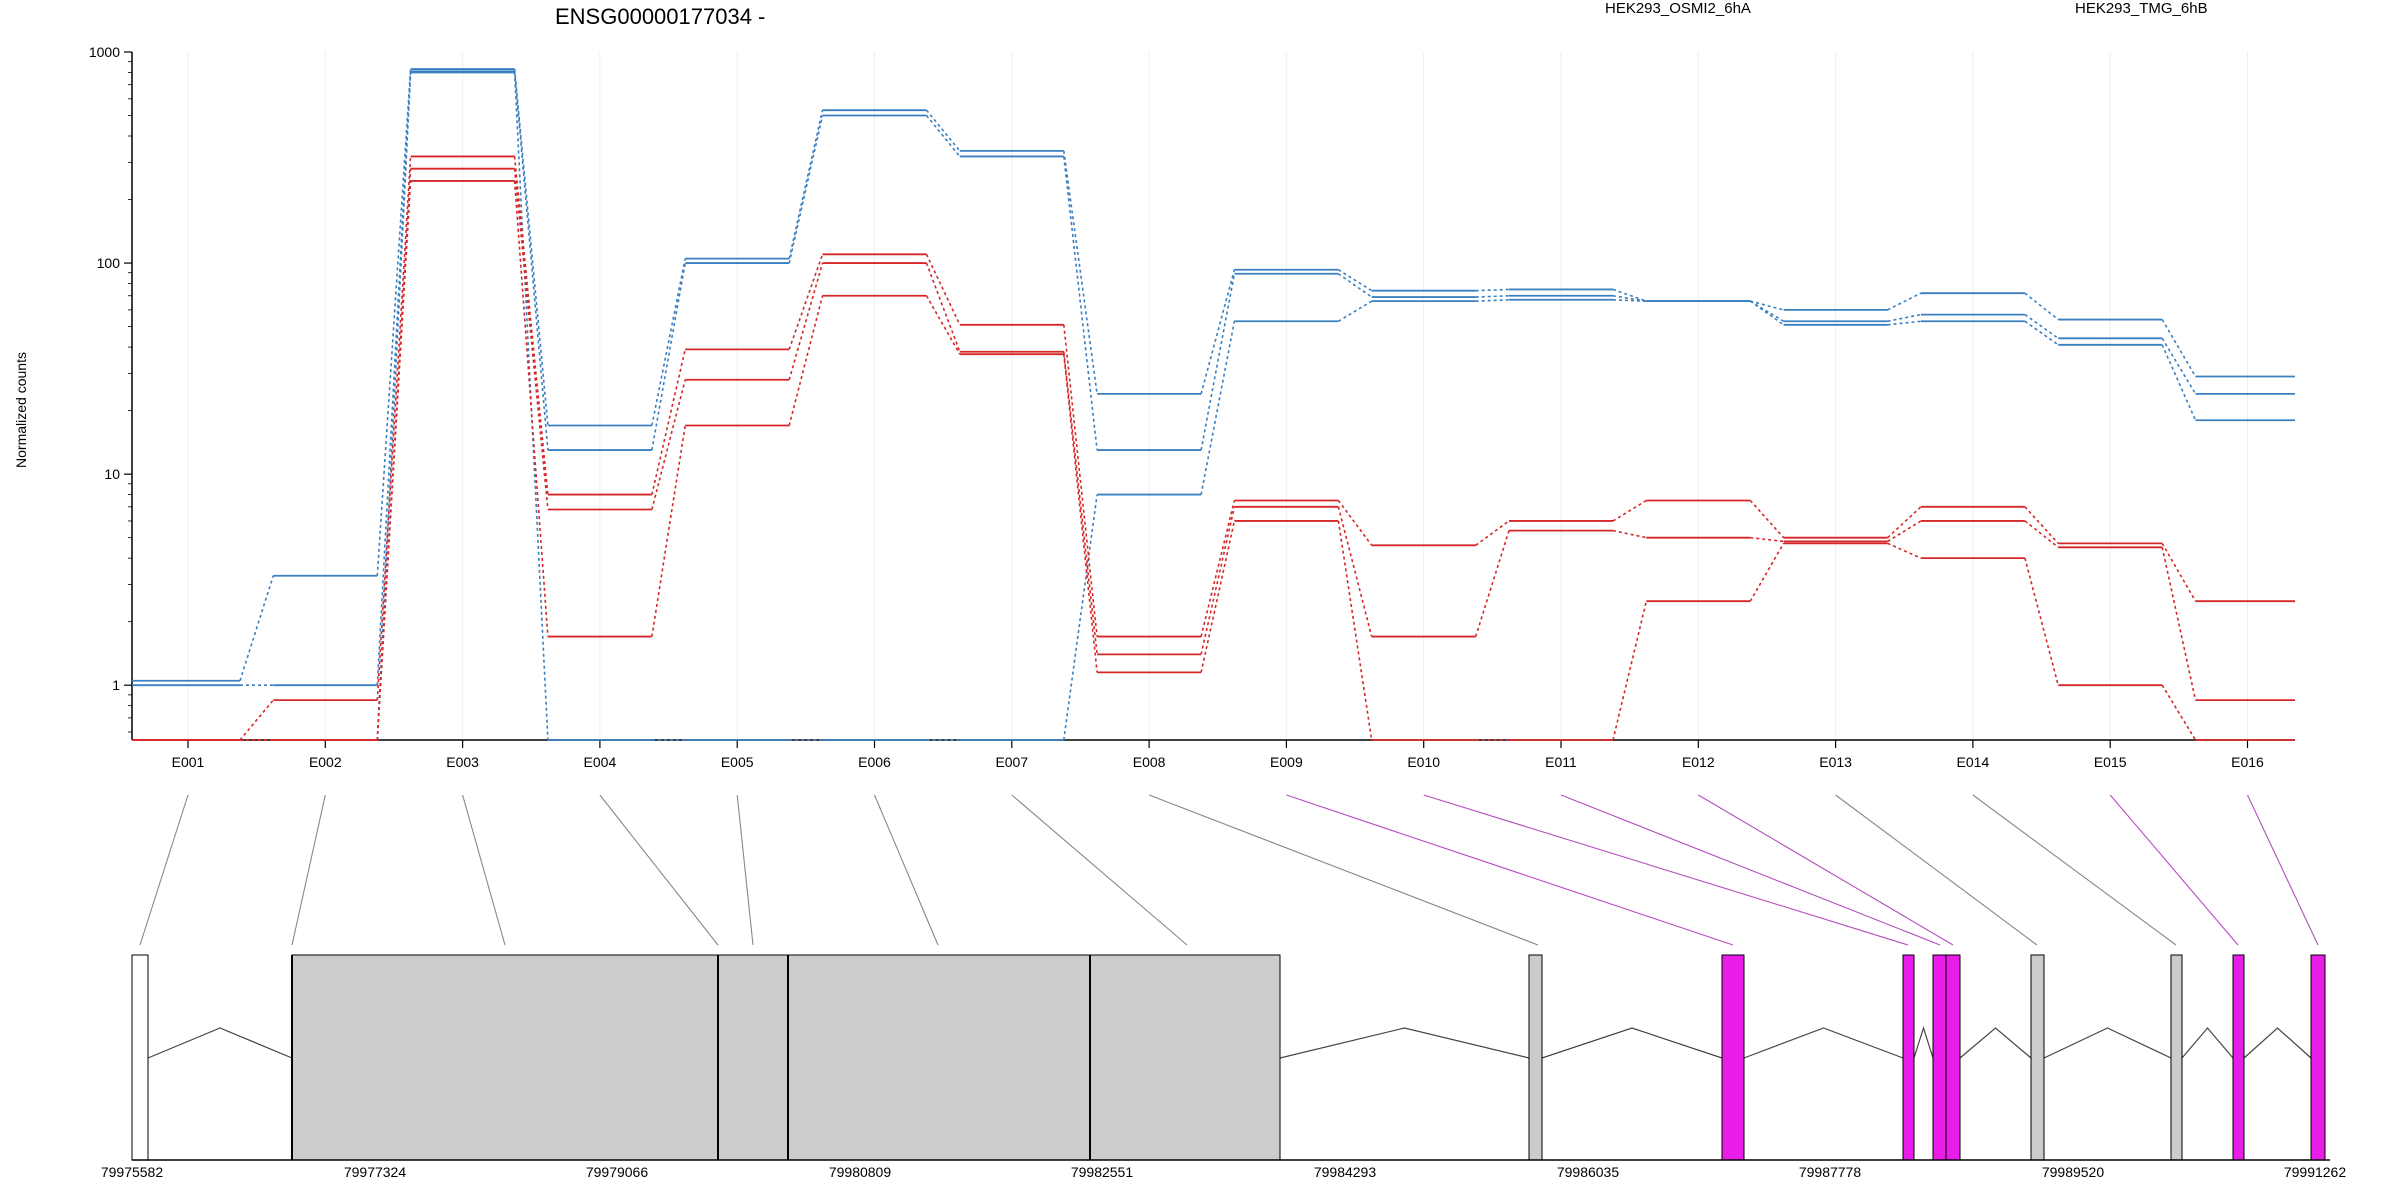 Image resolution: width=2400 pixels, height=1200 pixels. What do you see at coordinates (1149, 762) in the screenshot?
I see `x-tick-label: E008` at bounding box center [1149, 762].